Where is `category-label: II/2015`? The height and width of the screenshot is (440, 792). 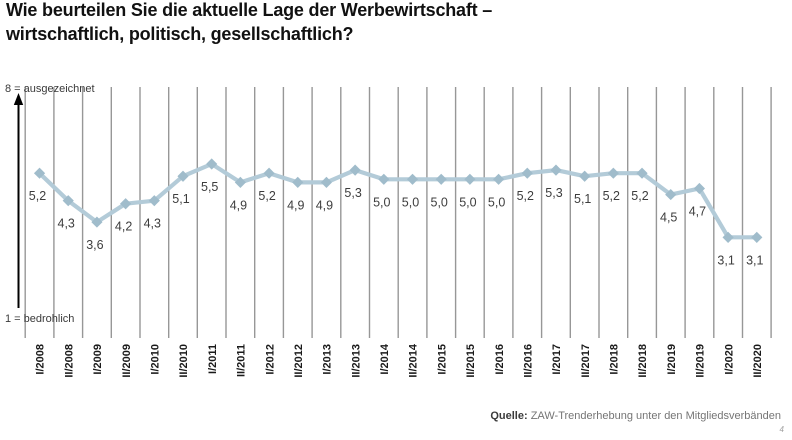
category-label: II/2015 is located at coordinates (471, 361).